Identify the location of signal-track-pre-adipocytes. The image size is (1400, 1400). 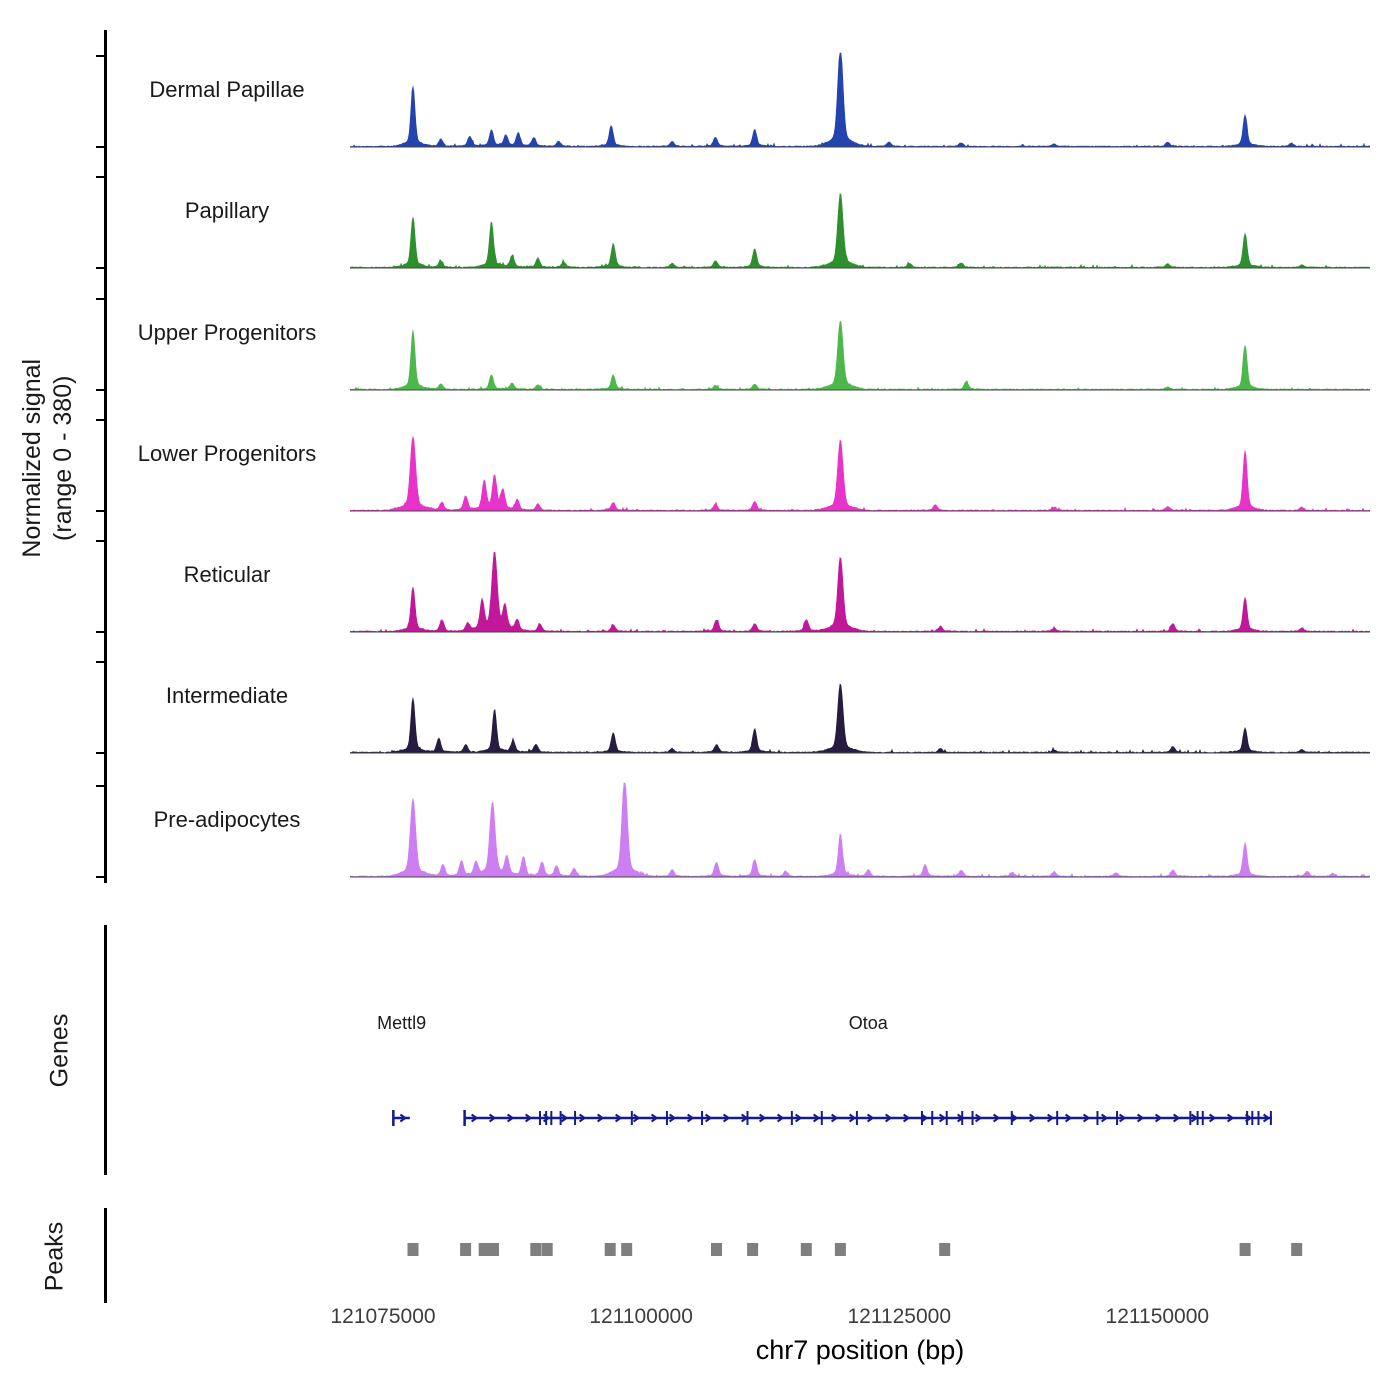
(860, 830).